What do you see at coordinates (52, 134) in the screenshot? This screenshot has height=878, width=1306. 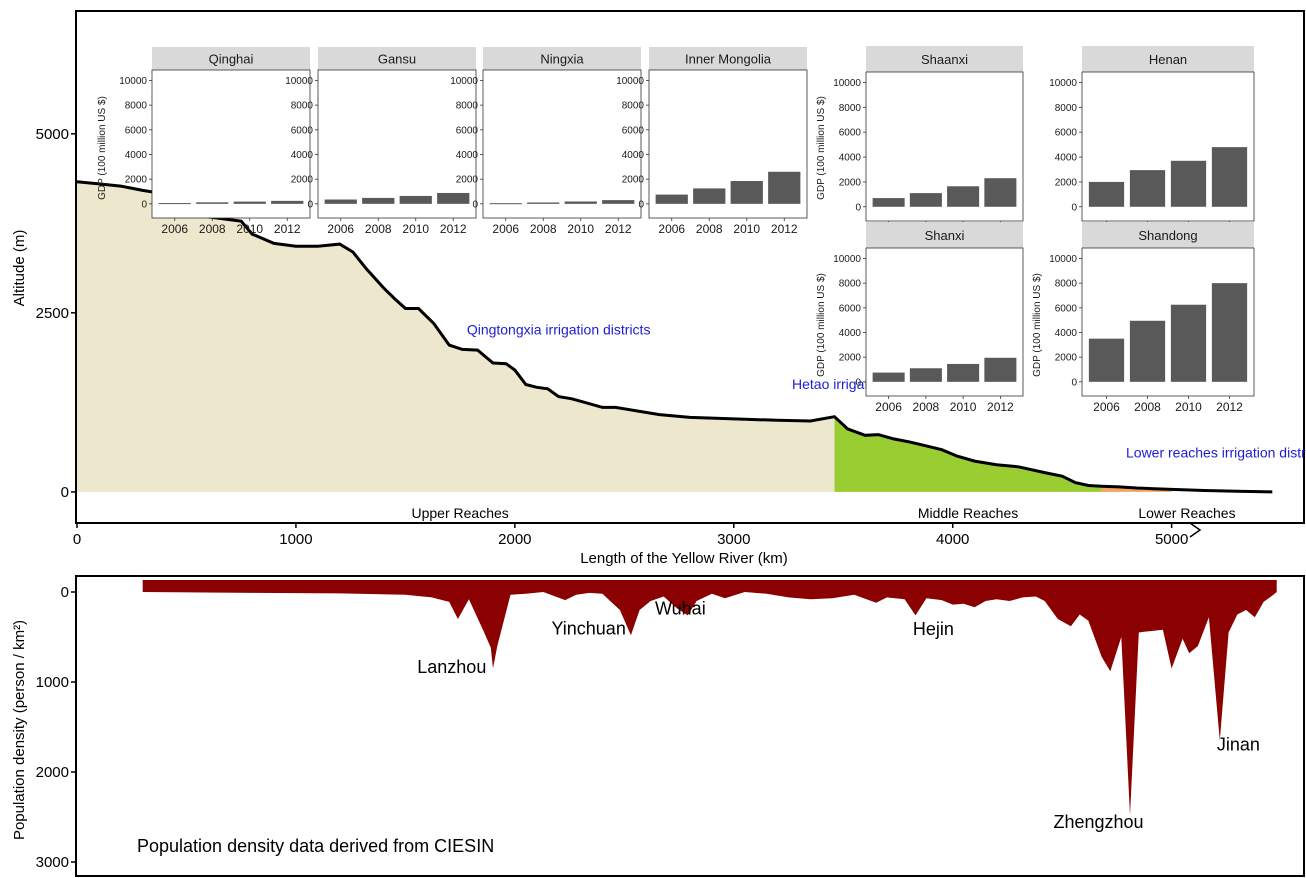 I see `altitude-y-tick-label: 5000` at bounding box center [52, 134].